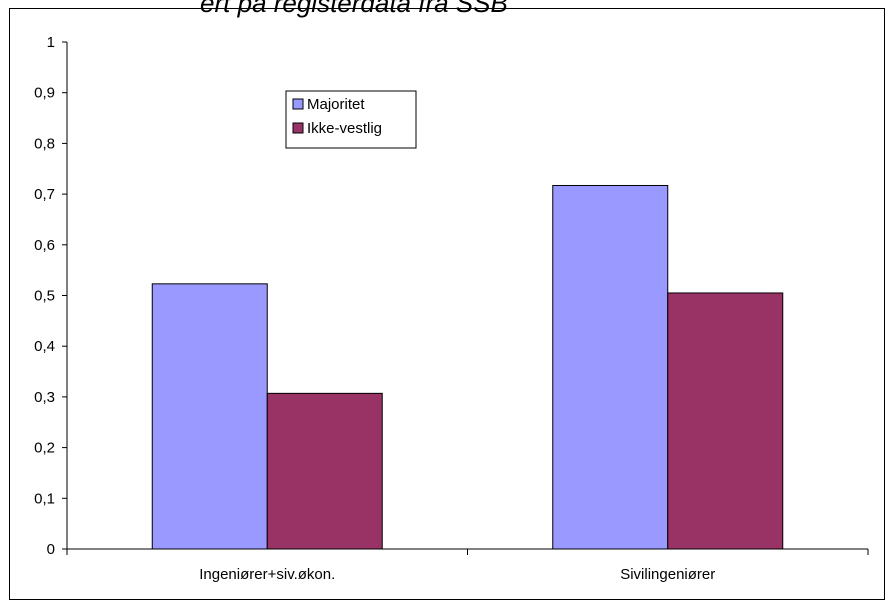 This screenshot has height=605, width=895. Describe the element at coordinates (51, 549) in the screenshot. I see `y-tick-label: 0` at that location.